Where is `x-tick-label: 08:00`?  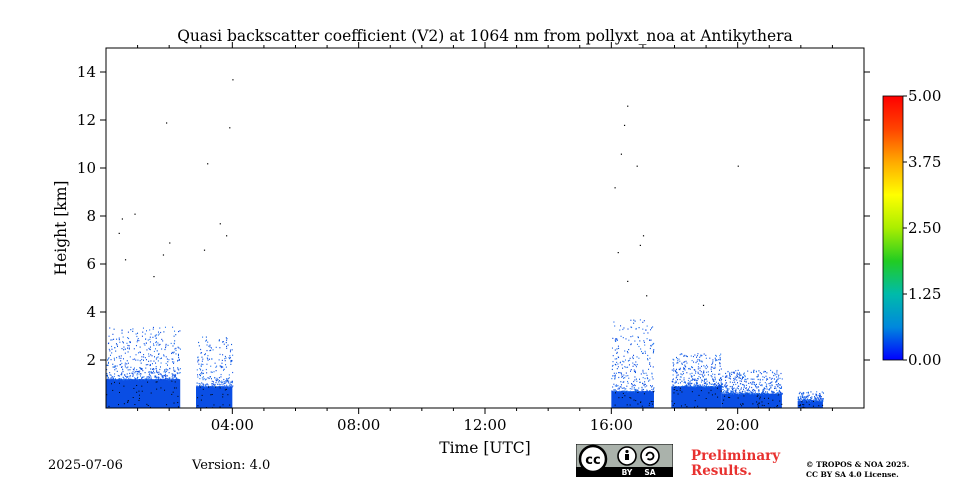
x-tick-label: 08:00 is located at coordinates (358, 425).